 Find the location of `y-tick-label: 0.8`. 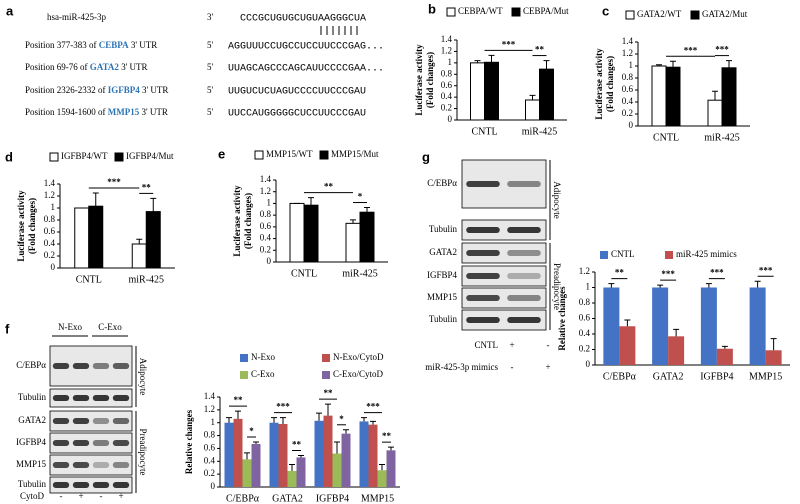

y-tick-label: 0.8 is located at coordinates (628, 77).